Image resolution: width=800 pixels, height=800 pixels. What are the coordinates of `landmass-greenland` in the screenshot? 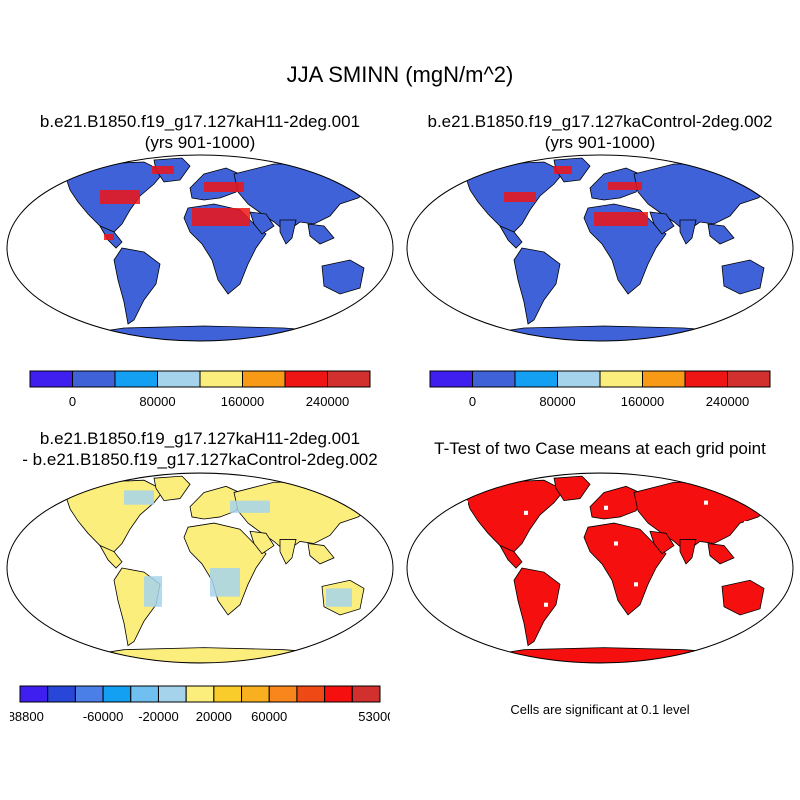 It's located at (172, 488).